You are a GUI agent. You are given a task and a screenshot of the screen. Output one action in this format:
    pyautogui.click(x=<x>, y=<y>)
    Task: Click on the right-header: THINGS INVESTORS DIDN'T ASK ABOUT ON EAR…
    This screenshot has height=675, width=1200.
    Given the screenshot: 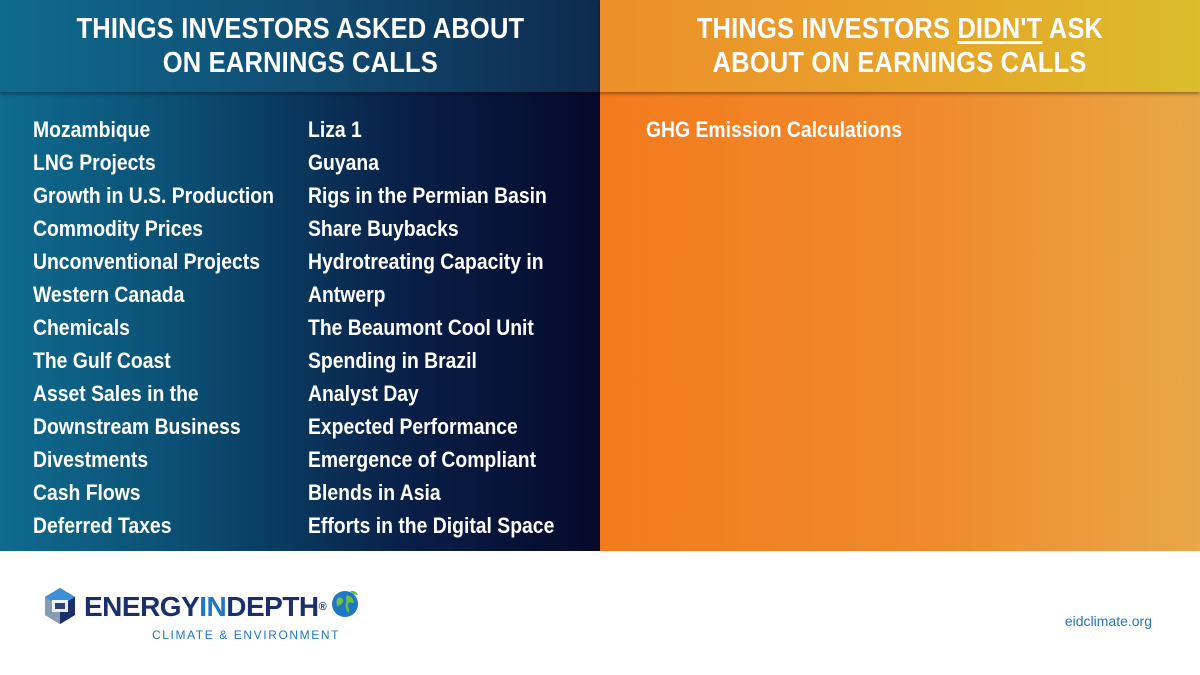 What is the action you would take?
    pyautogui.click(x=900, y=46)
    